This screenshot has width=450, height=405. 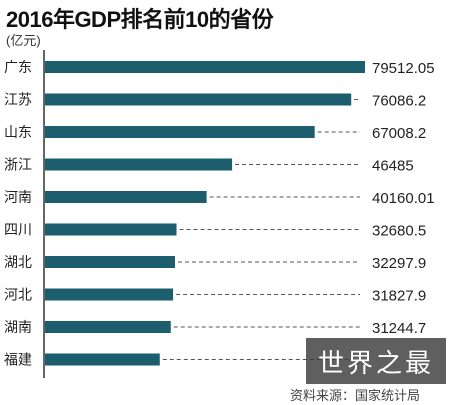 I want to click on category-label: 四川, so click(x=18, y=230).